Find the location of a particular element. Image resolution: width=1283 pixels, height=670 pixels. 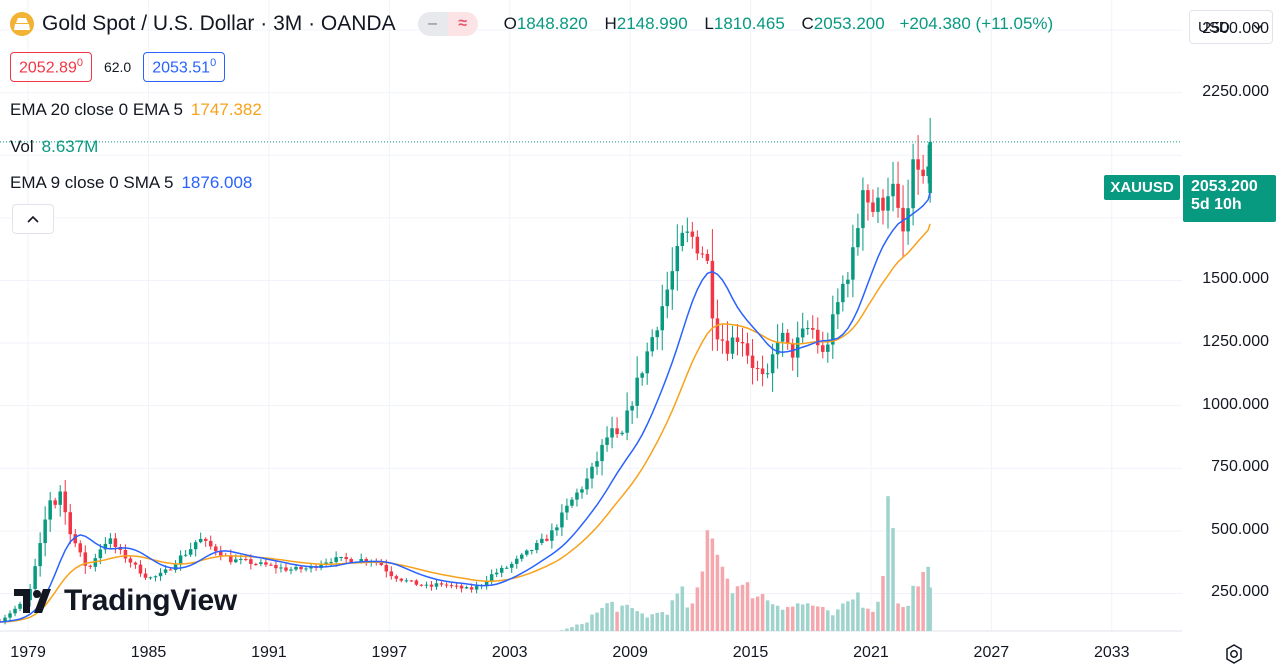

last-price-value: 2053.200 is located at coordinates (1224, 186).